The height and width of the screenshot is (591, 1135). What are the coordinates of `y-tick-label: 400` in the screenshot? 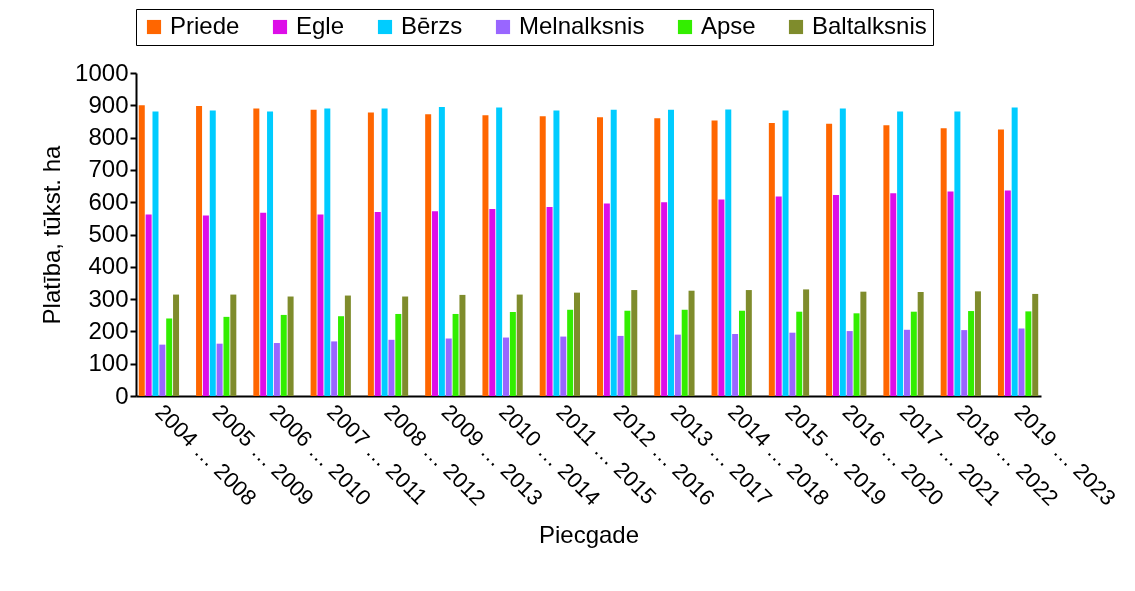 It's located at (108, 266).